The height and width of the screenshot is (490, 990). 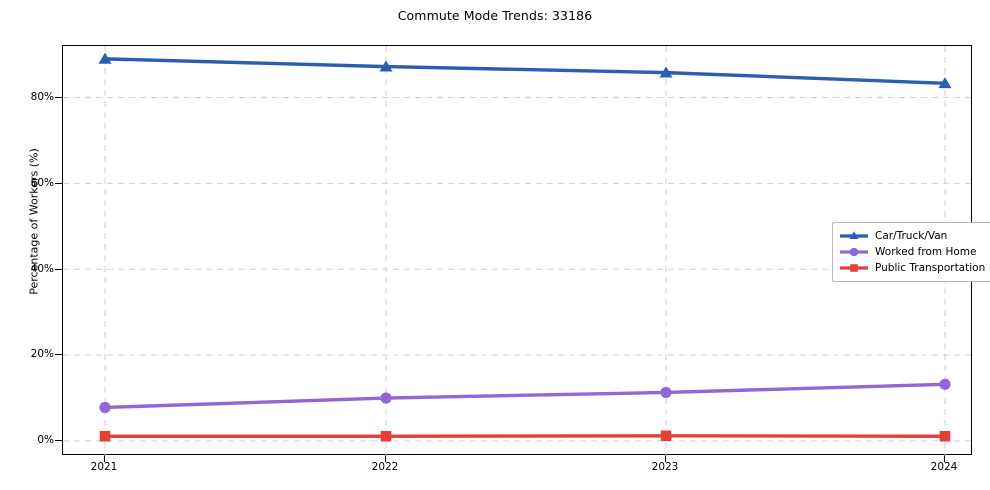 What do you see at coordinates (525, 70) in the screenshot?
I see `series-car-truck-van` at bounding box center [525, 70].